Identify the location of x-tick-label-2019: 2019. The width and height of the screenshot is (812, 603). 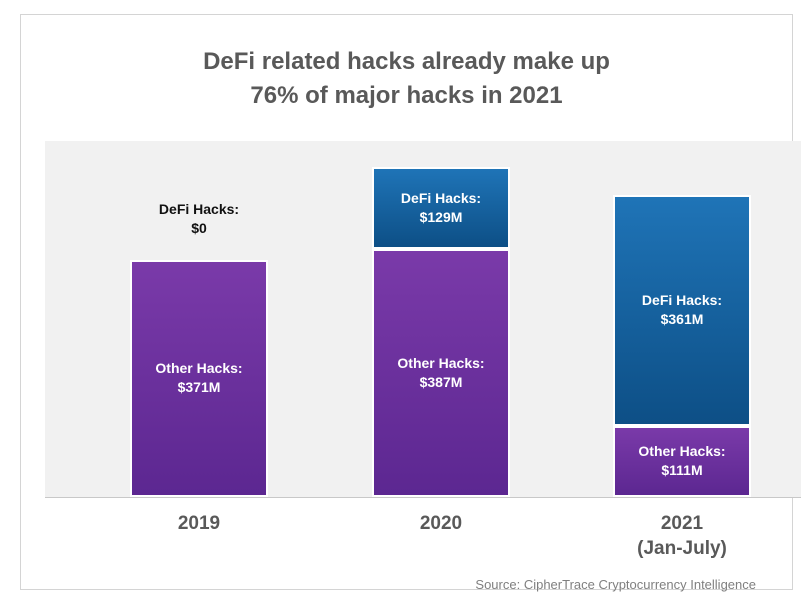
(199, 523).